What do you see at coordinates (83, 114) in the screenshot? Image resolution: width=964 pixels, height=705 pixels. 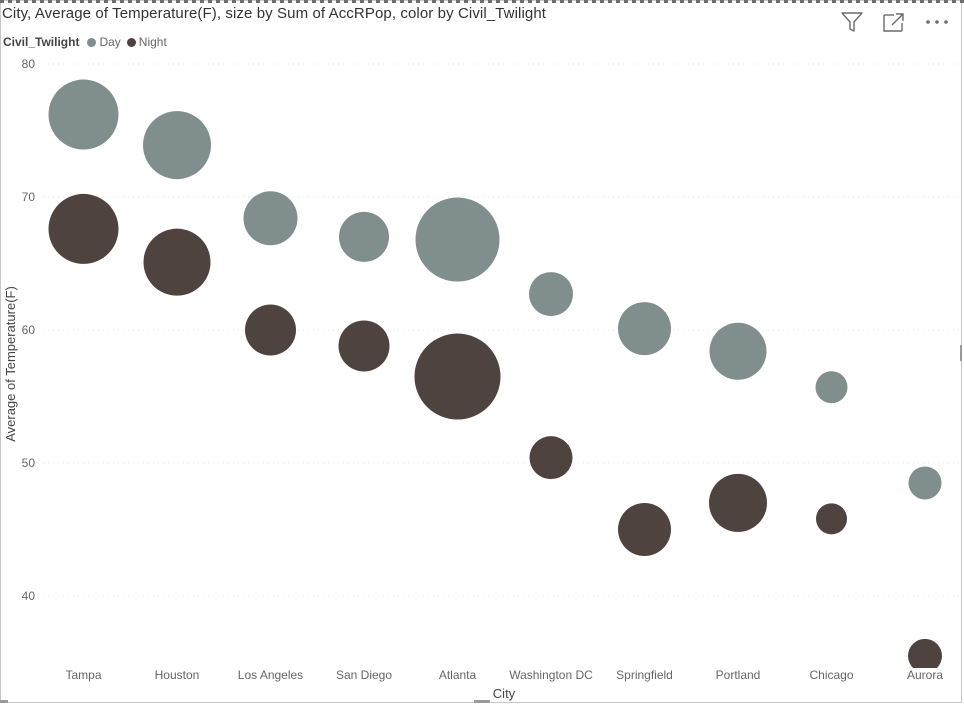 I see `bubble-day-tampa` at bounding box center [83, 114].